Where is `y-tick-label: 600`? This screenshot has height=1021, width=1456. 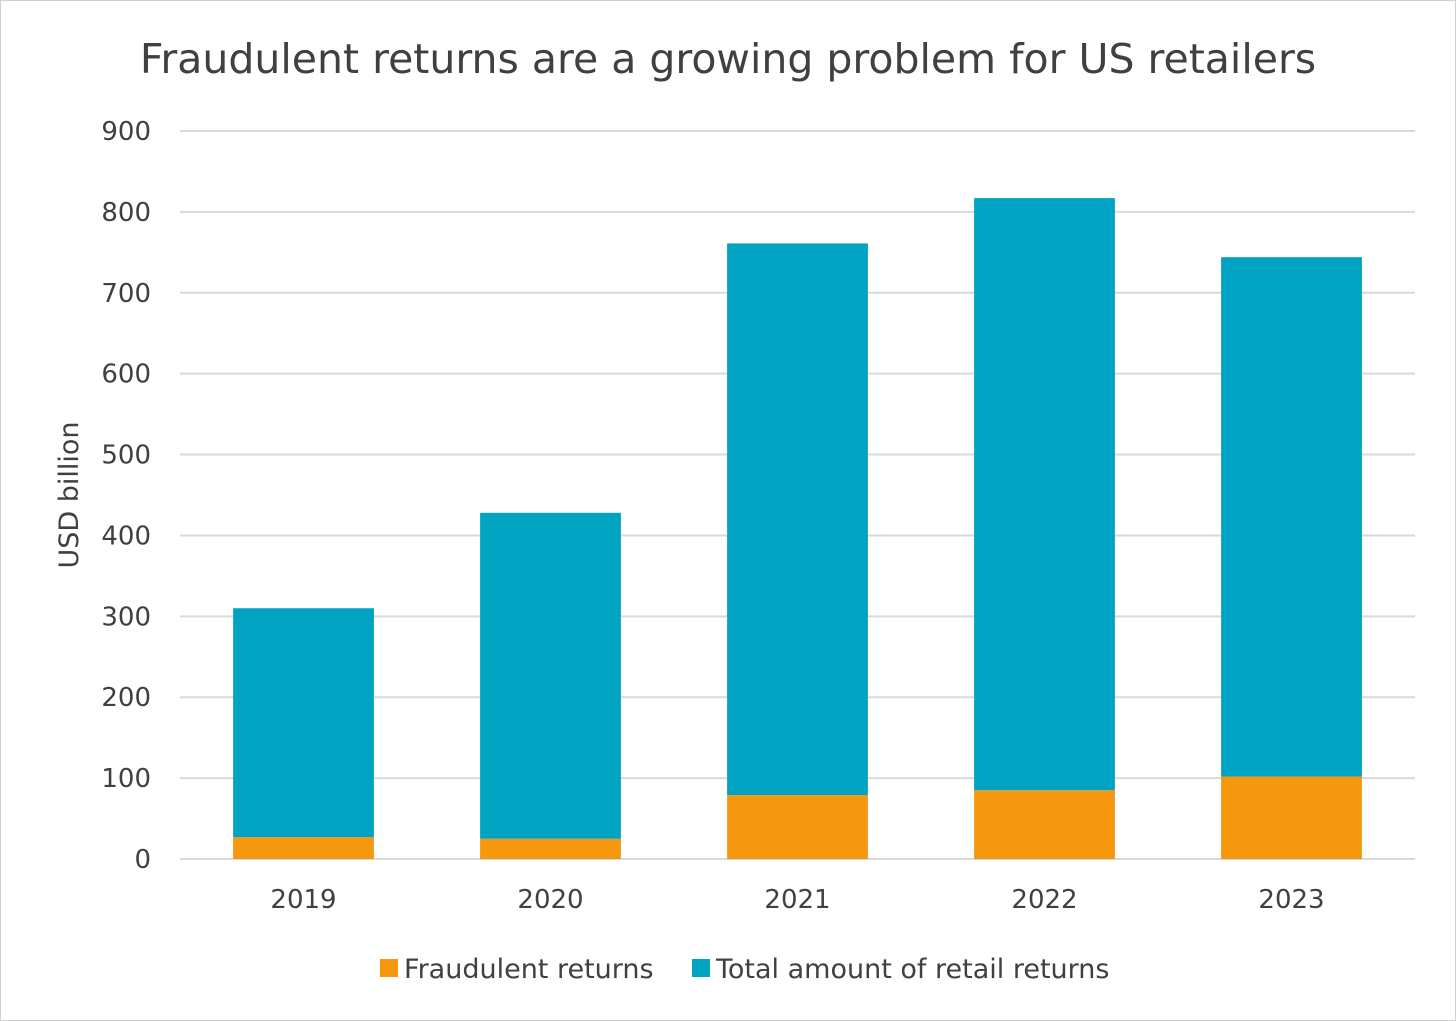 y-tick-label: 600 is located at coordinates (126, 375).